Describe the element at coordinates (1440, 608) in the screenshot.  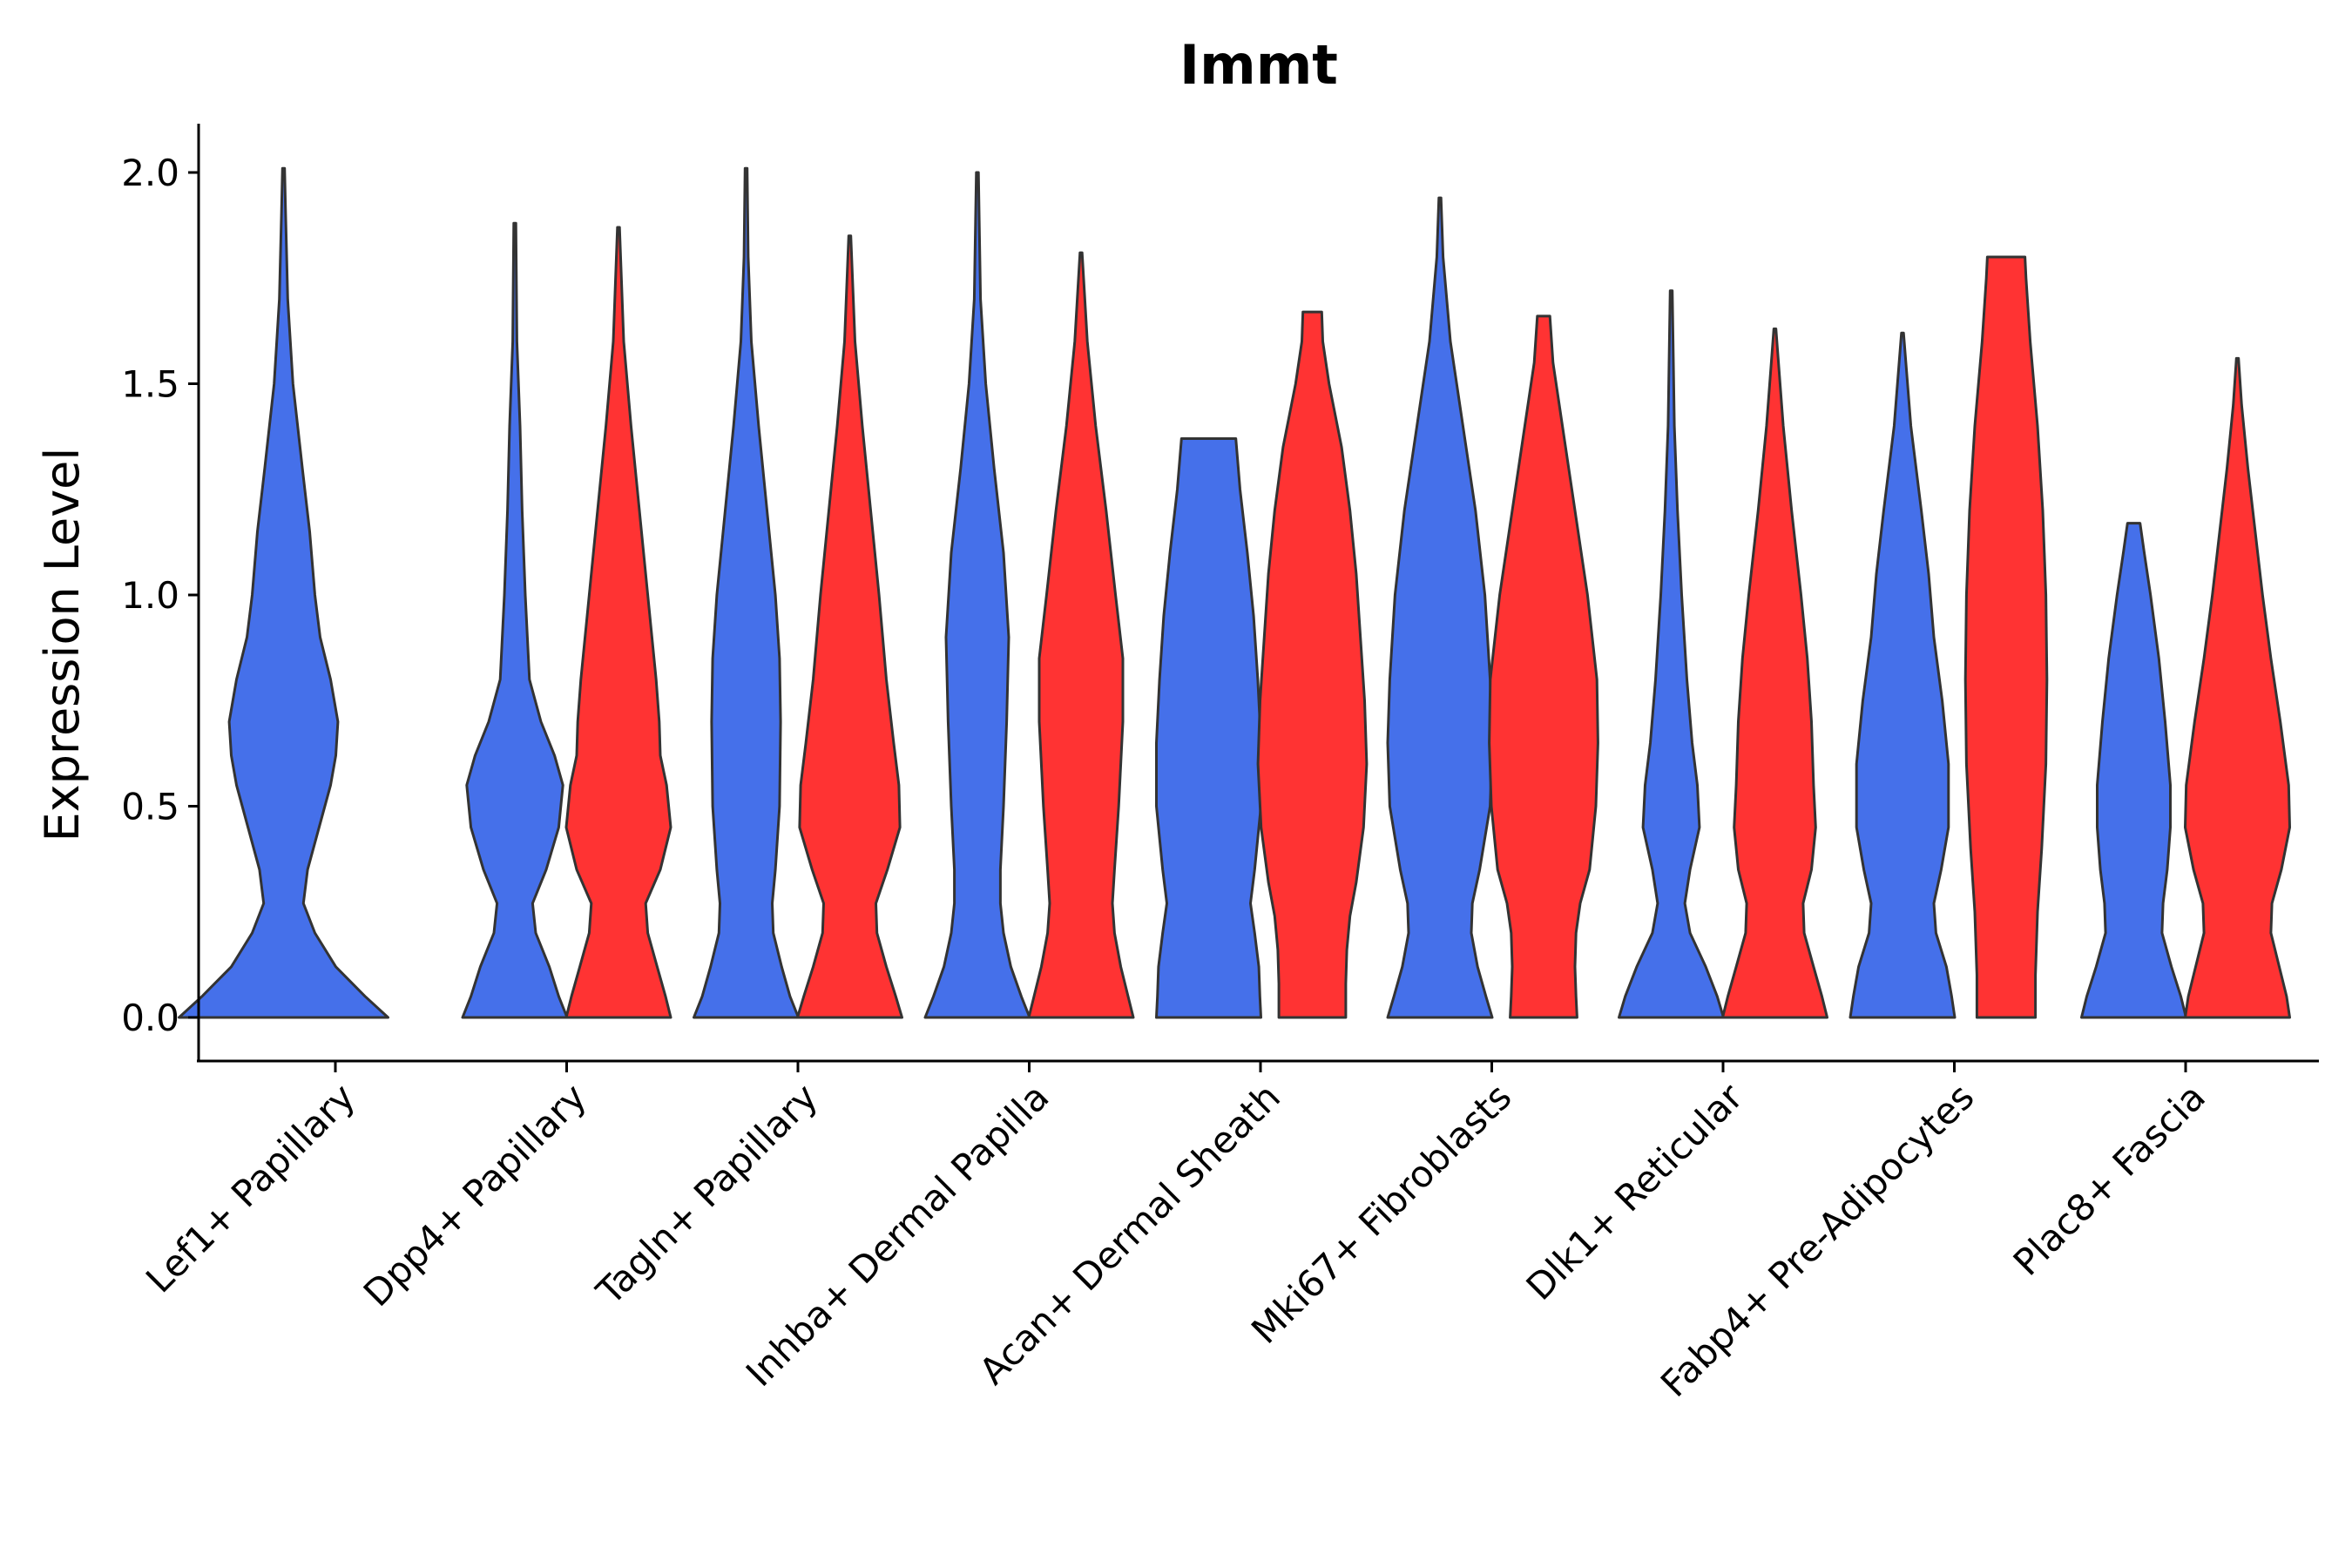
I see `violin-group1-cat5` at that location.